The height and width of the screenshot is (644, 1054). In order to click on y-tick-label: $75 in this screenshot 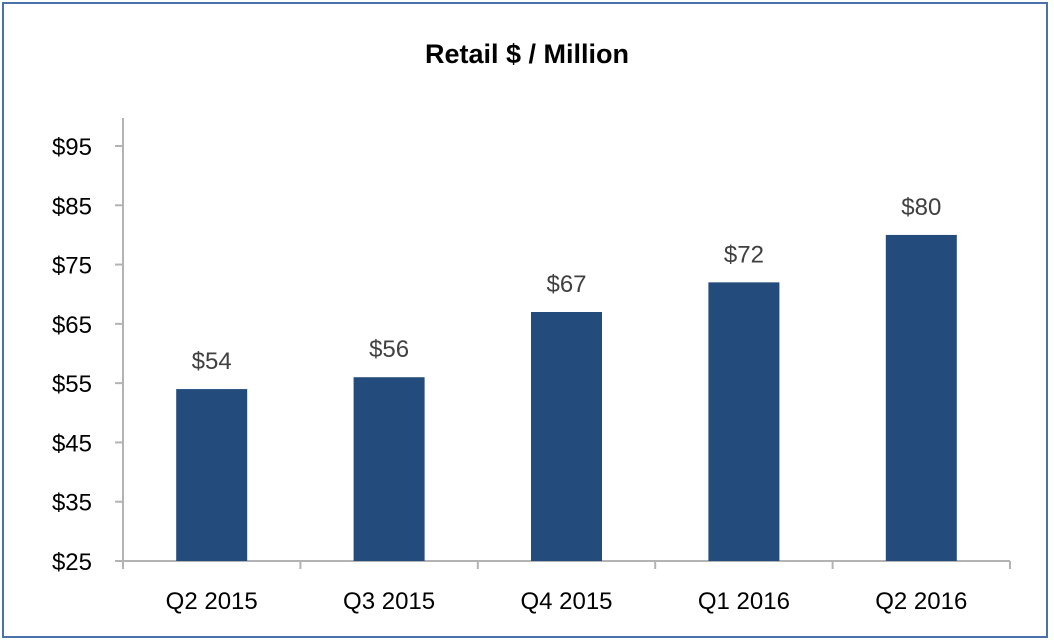, I will do `click(72, 266)`.